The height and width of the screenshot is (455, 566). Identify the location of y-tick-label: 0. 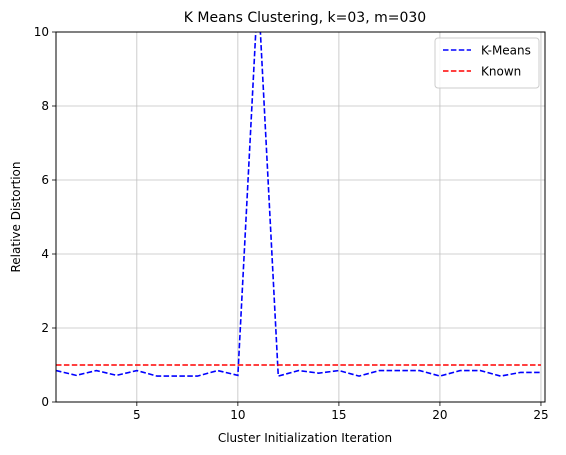
(45, 402).